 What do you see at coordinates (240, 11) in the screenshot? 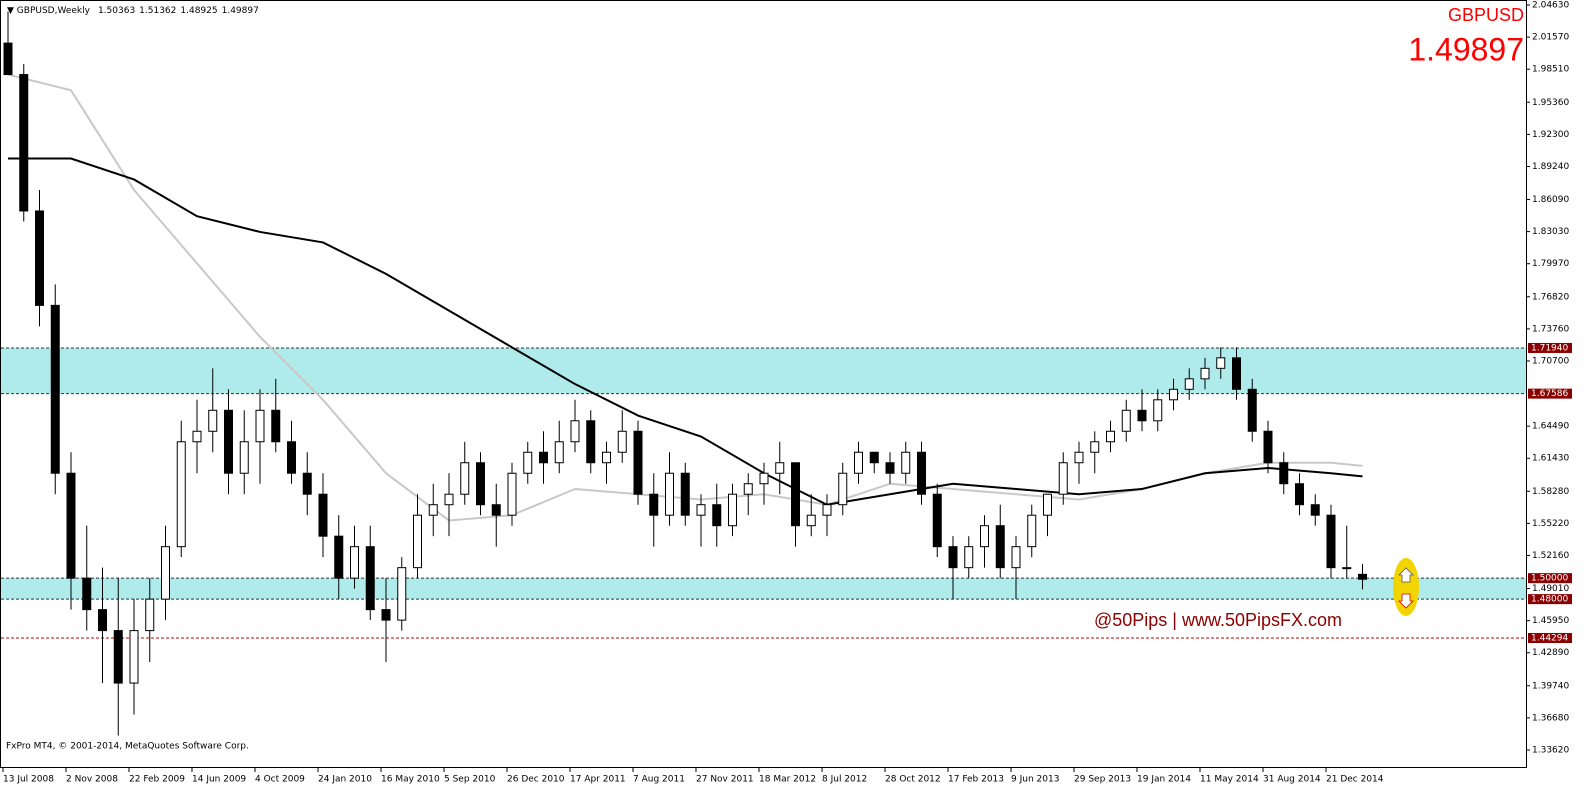
I see `header-close: 1.49897` at bounding box center [240, 11].